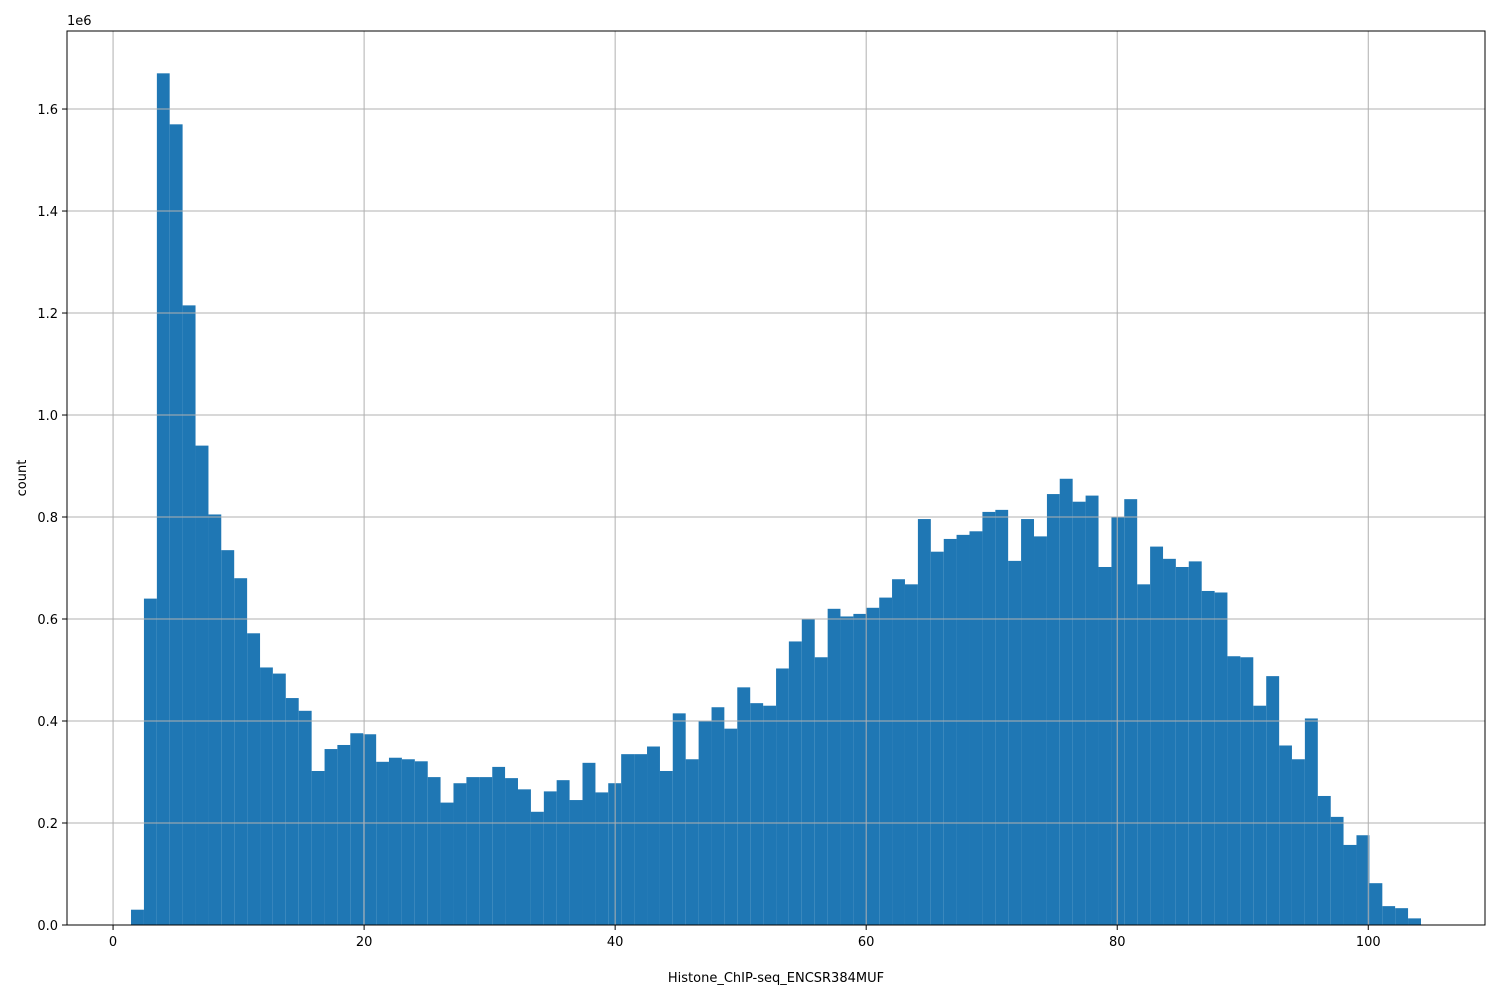  I want to click on y-tick-label: 1.6, so click(47, 110).